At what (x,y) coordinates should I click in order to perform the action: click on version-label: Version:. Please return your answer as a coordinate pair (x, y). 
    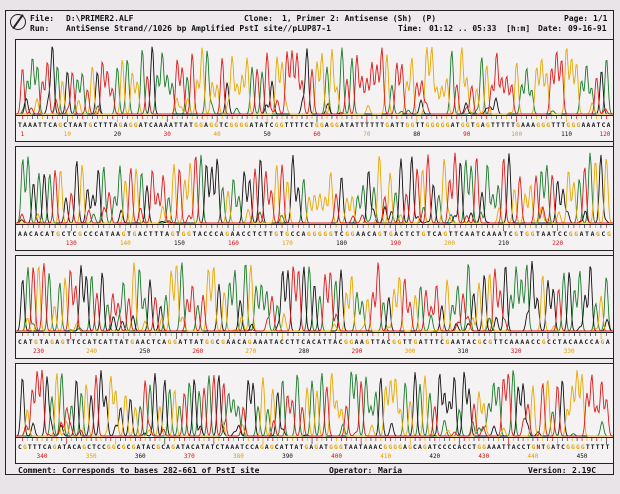
    Looking at the image, I should click on (547, 470).